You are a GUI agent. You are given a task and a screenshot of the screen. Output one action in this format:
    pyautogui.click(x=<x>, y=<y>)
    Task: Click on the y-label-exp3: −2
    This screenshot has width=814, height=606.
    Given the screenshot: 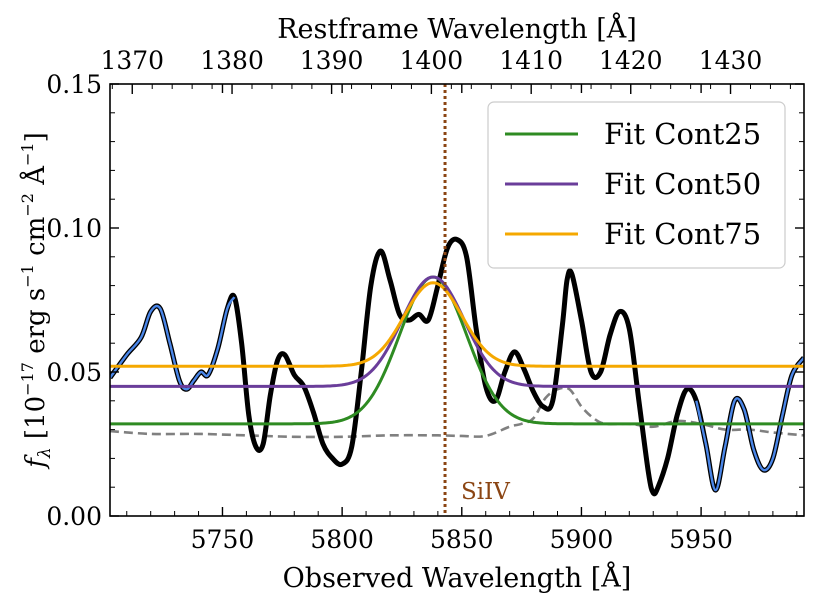 What is the action you would take?
    pyautogui.click(x=27, y=205)
    